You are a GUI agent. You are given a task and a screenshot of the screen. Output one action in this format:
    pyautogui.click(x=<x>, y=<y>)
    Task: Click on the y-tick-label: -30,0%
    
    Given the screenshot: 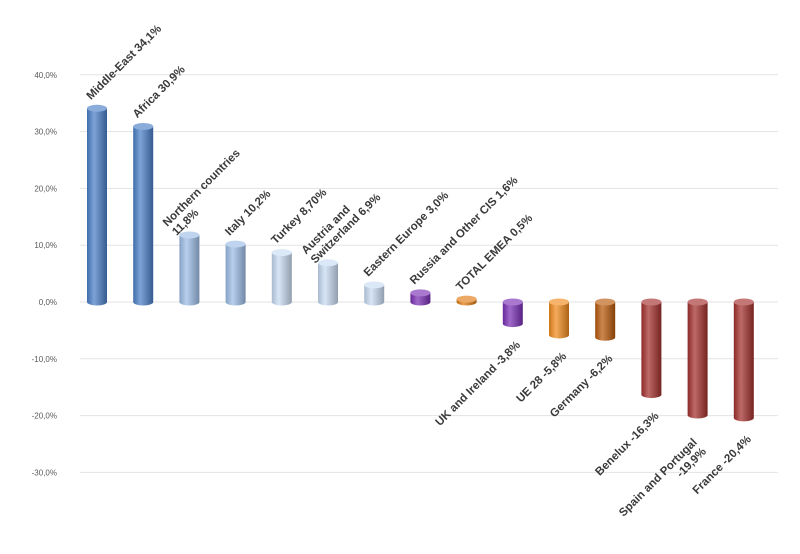 What is the action you would take?
    pyautogui.click(x=44, y=472)
    